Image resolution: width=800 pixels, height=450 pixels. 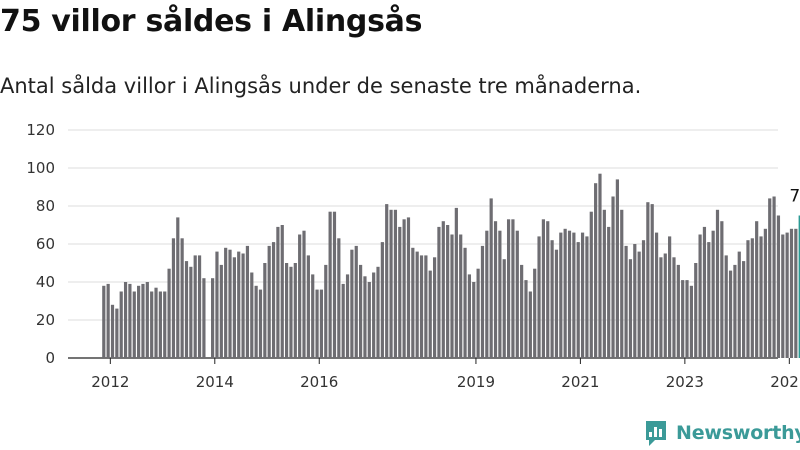 What do you see at coordinates (45, 320) in the screenshot?
I see `y-tick-label: 20` at bounding box center [45, 320].